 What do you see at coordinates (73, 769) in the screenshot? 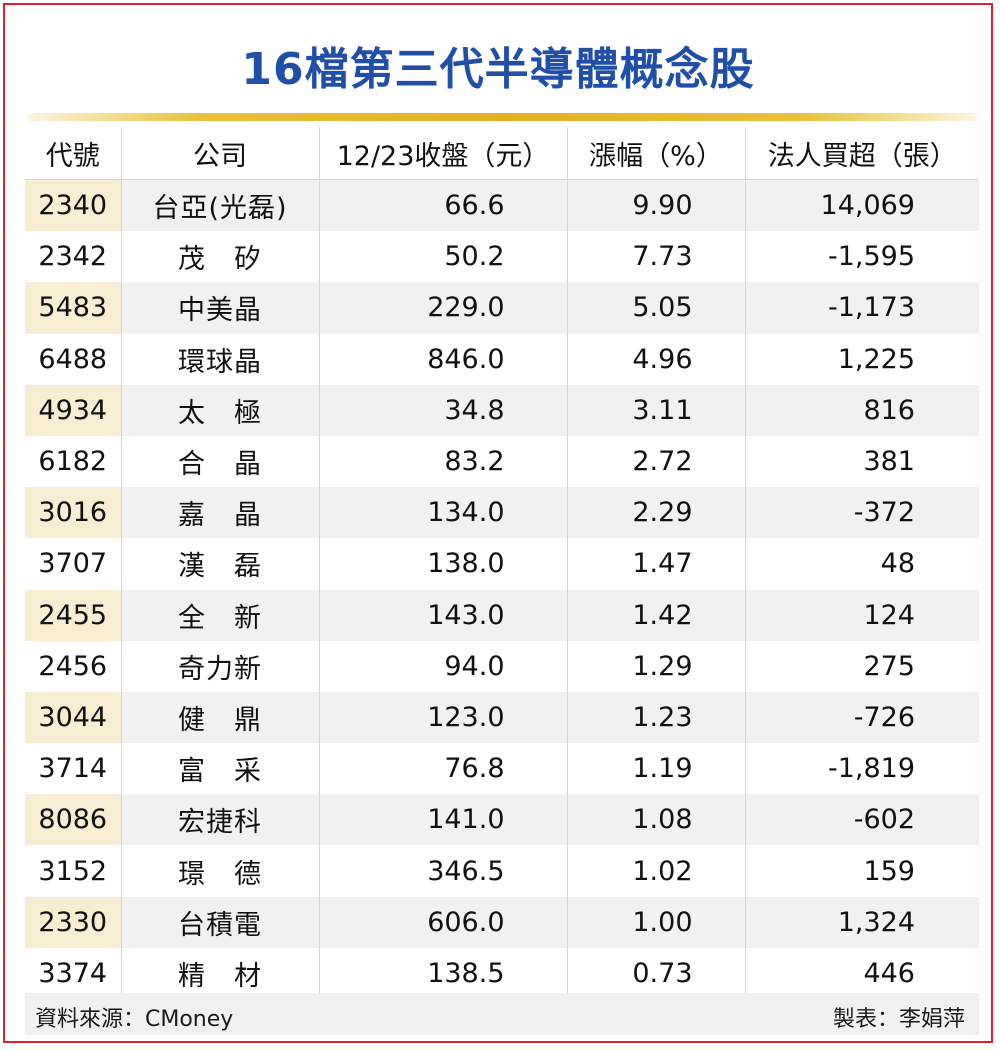
I see `stock-code-cell: 3714` at bounding box center [73, 769].